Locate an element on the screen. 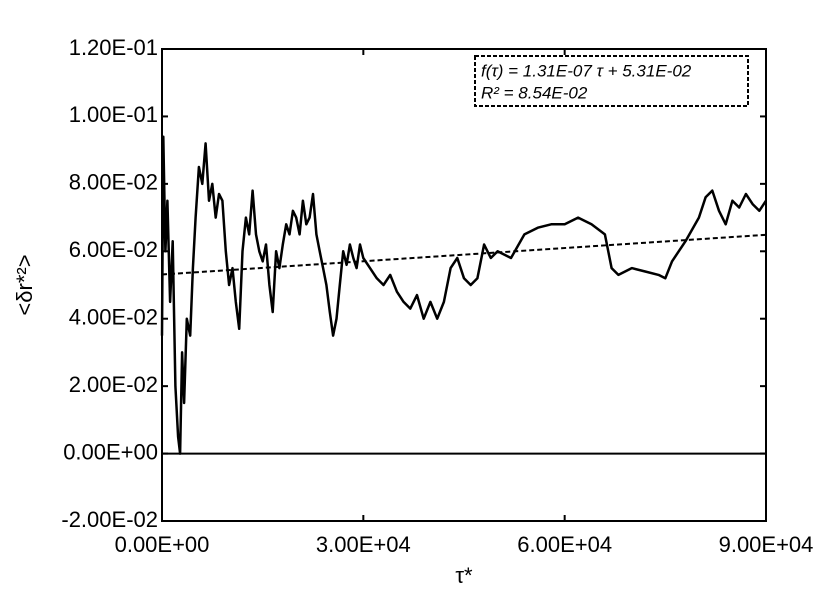 Image resolution: width=840 pixels, height=595 pixels. annotation: R² = 8.54E-02 is located at coordinates (534, 92).